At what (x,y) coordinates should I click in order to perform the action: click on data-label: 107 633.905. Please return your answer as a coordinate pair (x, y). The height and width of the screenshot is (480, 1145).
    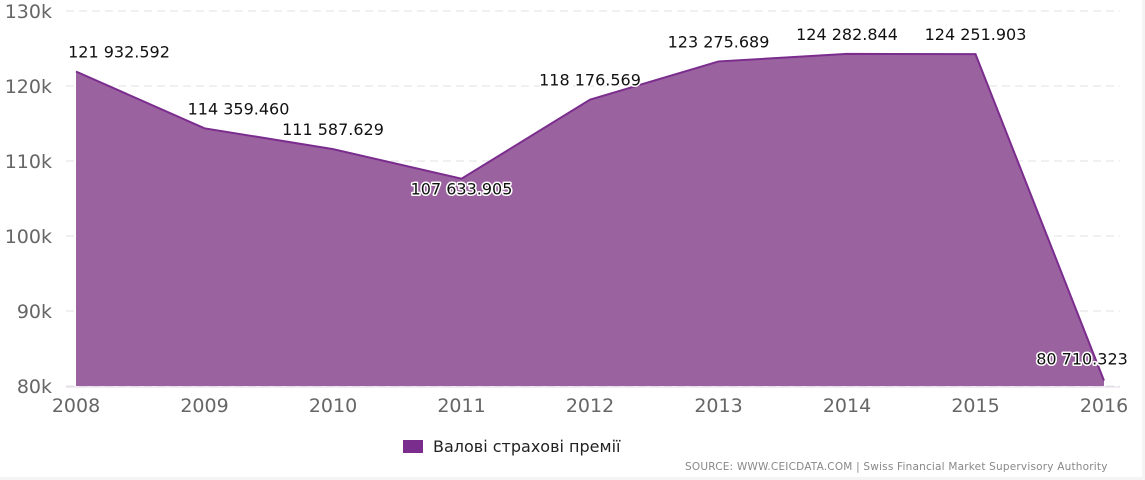
    Looking at the image, I should click on (462, 189).